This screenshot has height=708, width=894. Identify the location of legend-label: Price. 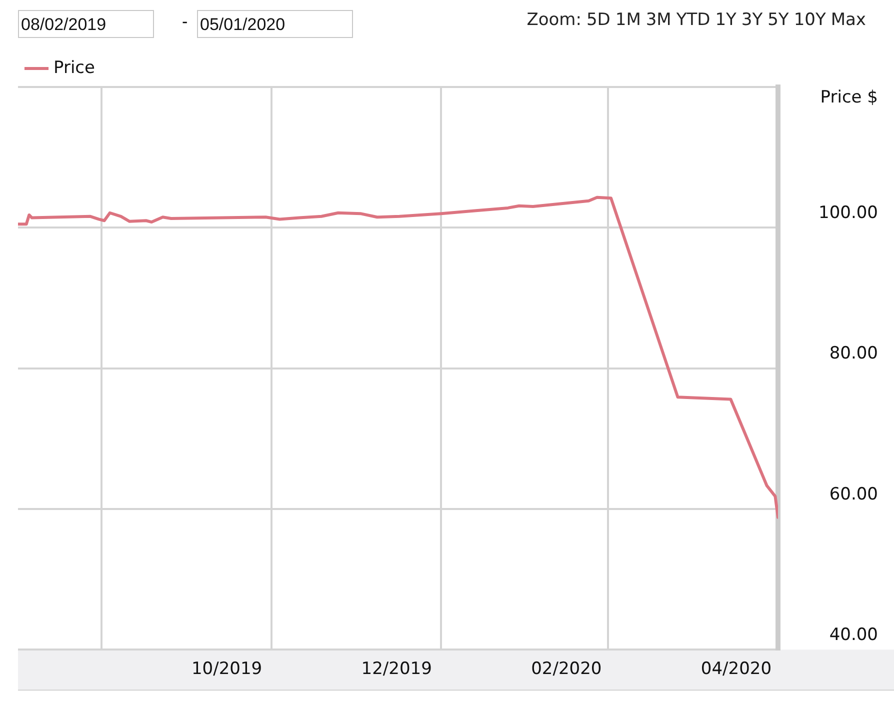
(74, 68).